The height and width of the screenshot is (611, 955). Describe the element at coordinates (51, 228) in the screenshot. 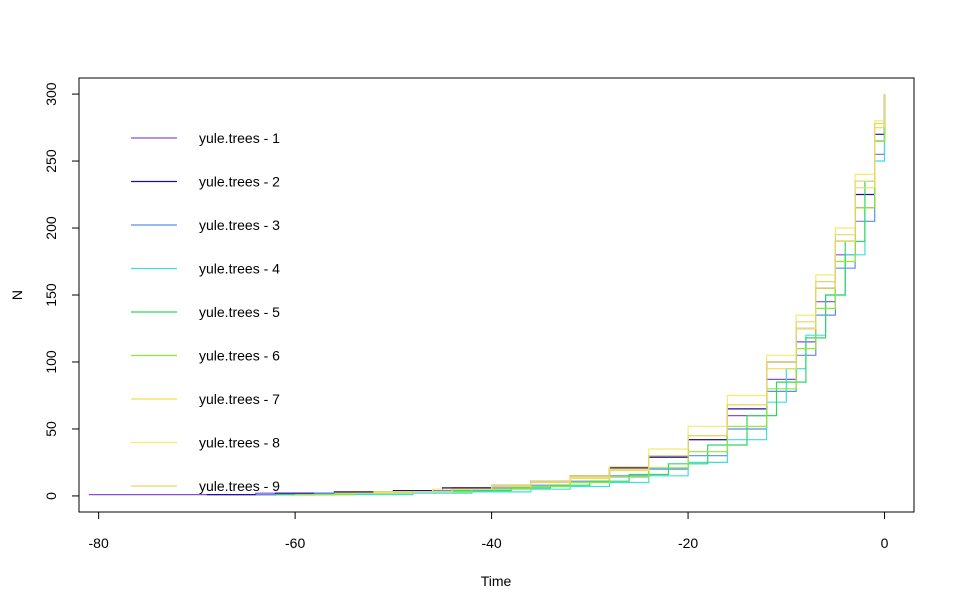

I see `y-tick-label: 200` at that location.